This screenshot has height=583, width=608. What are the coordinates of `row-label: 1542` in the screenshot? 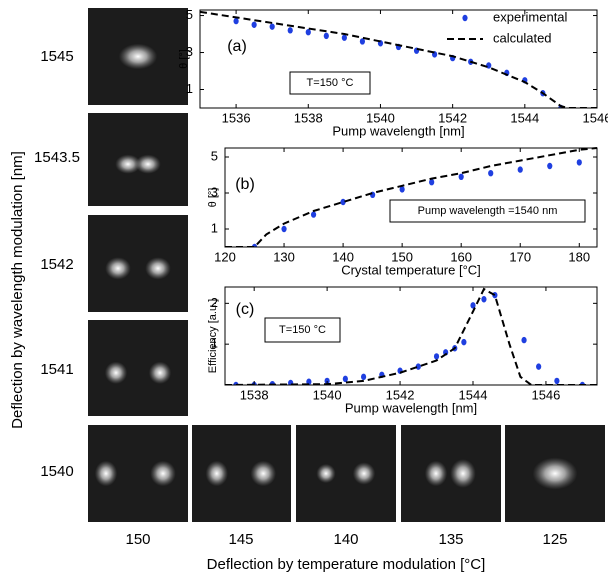 It's located at (56, 264).